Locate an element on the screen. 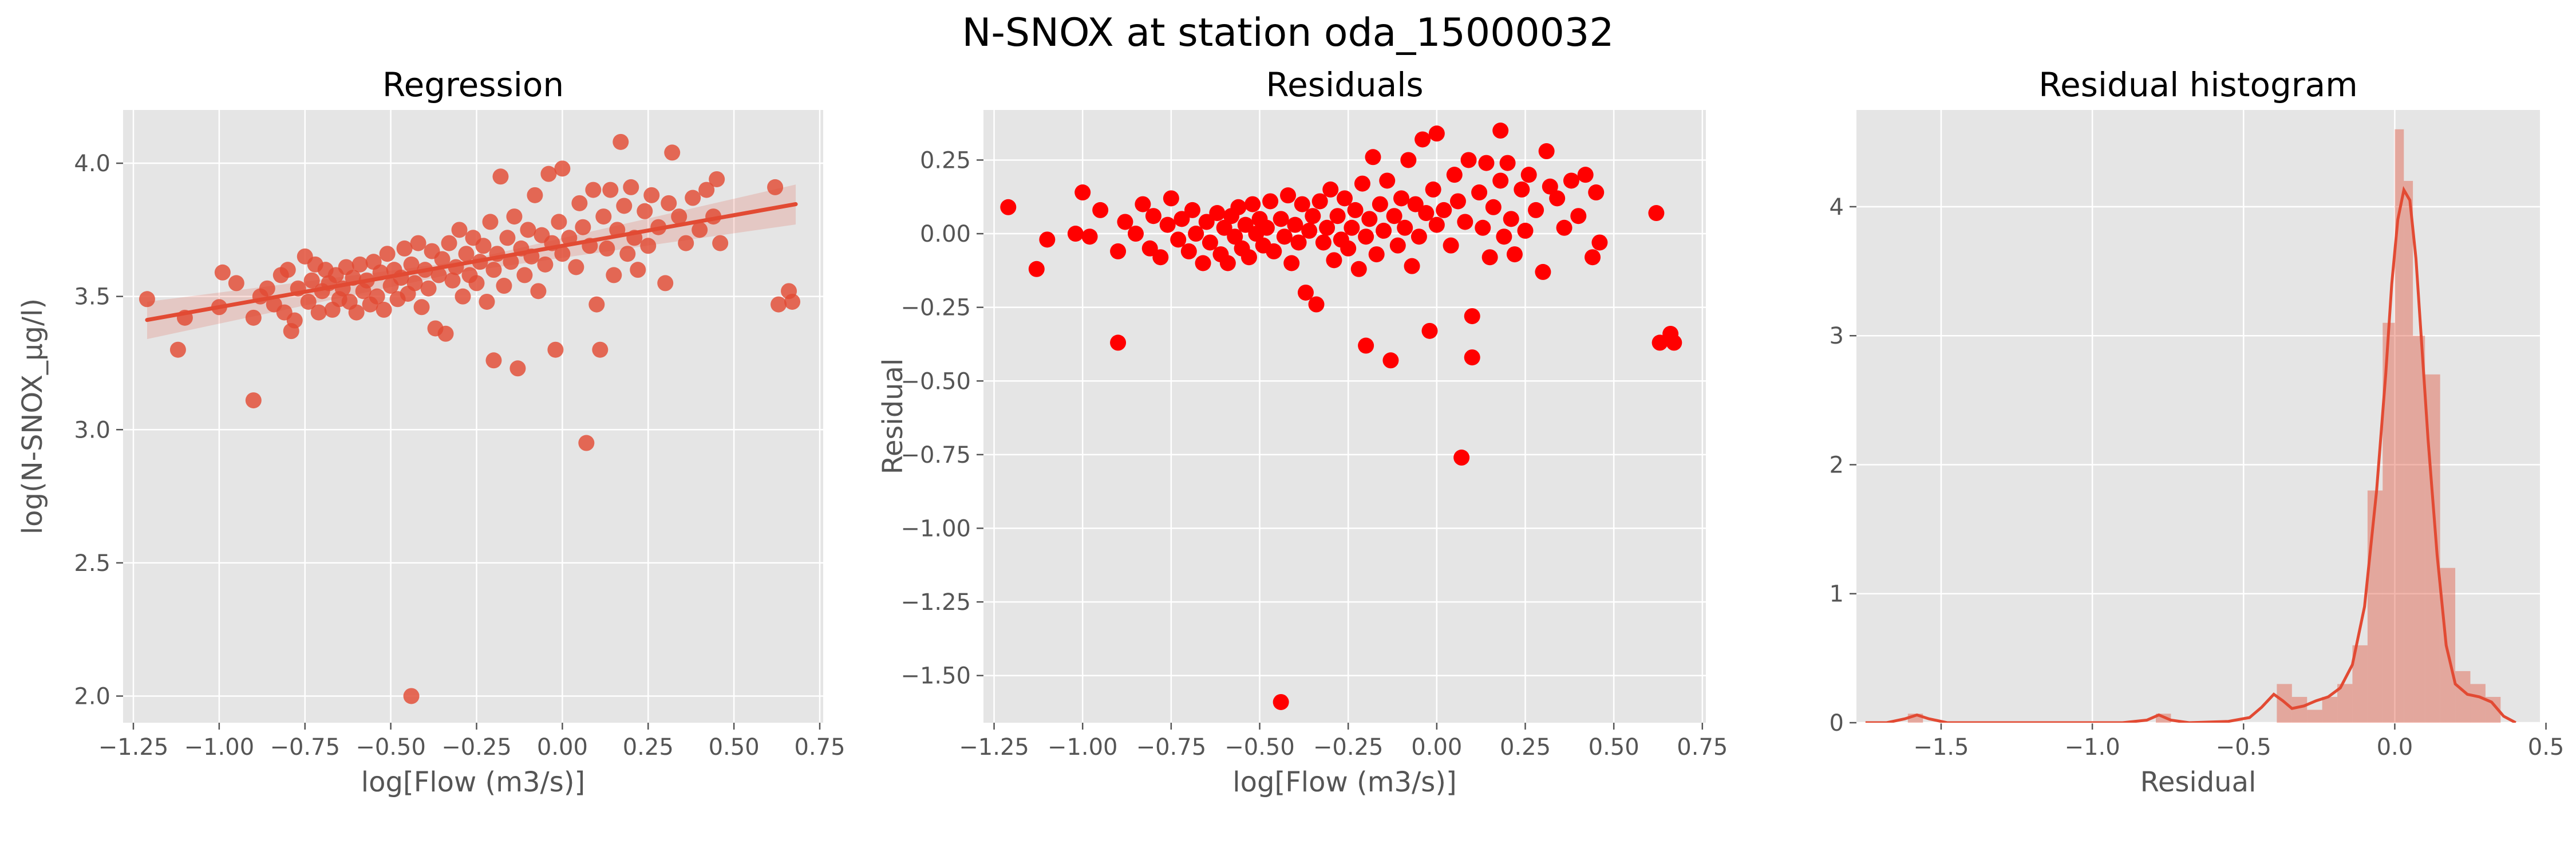 The width and height of the screenshot is (2576, 859). figure-title: N-SNOX at station oda_15000032 is located at coordinates (1288, 33).